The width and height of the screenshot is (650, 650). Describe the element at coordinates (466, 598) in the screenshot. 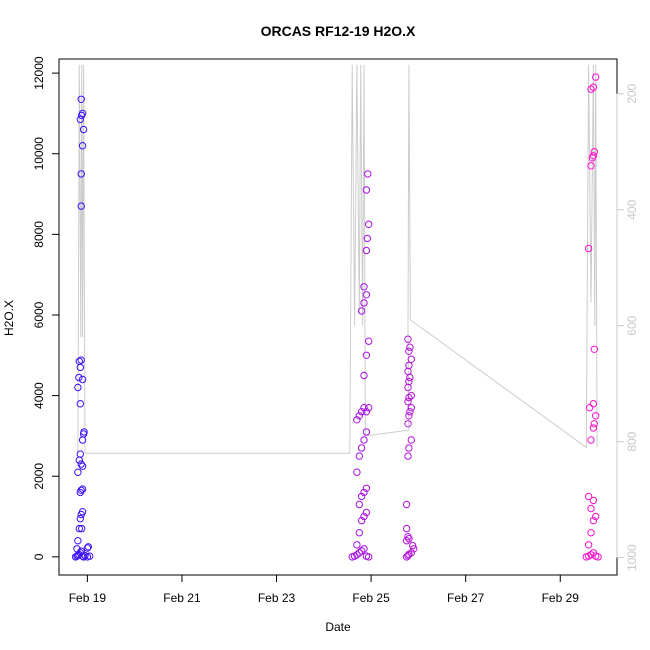

I see `x-tick-label: Feb 27` at that location.